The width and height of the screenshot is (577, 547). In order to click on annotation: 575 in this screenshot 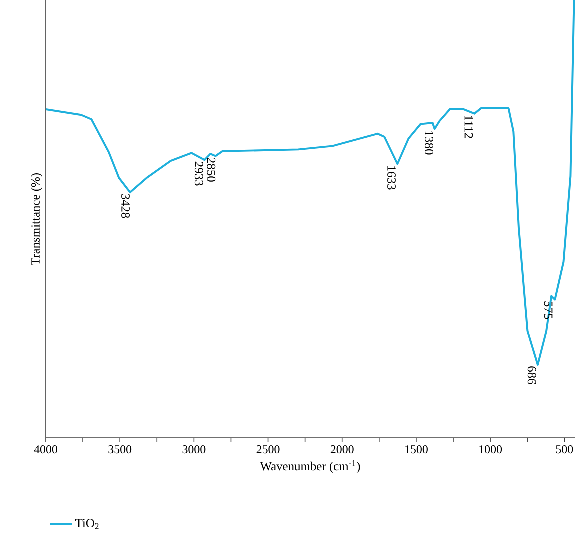, I will do `click(548, 311)`.